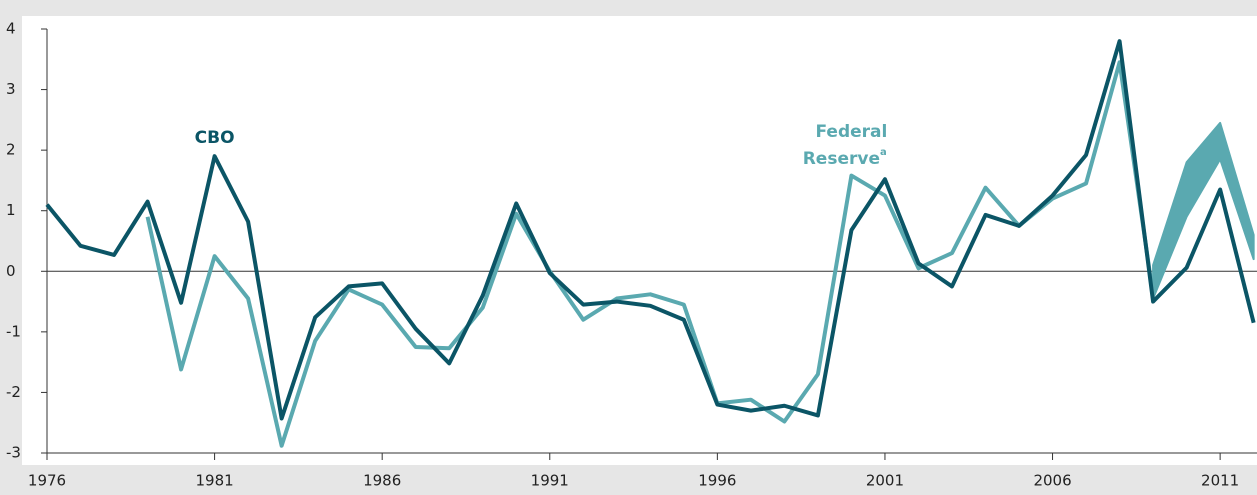  What do you see at coordinates (47, 481) in the screenshot?
I see `x-tick-label: 1976` at bounding box center [47, 481].